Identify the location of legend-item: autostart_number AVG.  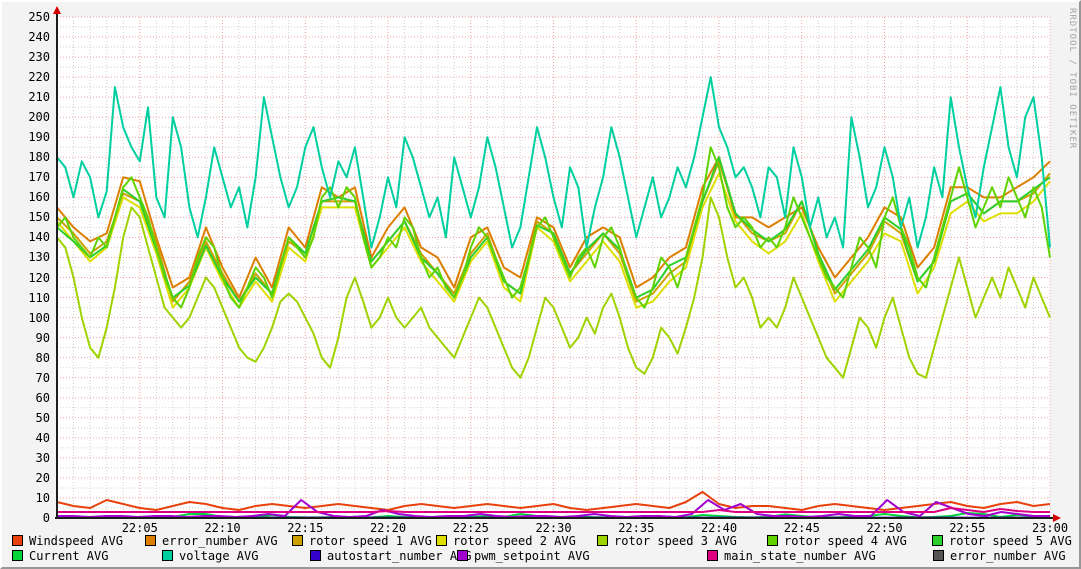
(391, 556).